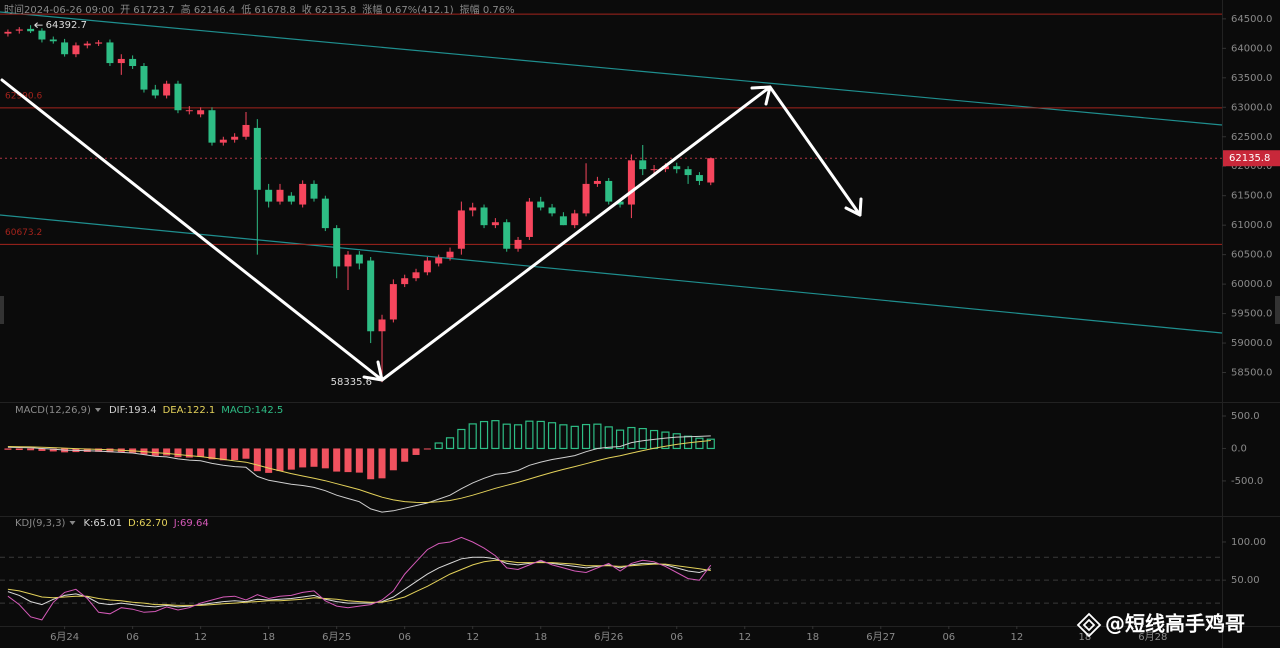 The width and height of the screenshot is (1280, 648). Describe the element at coordinates (1251, 166) in the screenshot. I see `y-tick-label: 62000.0` at that location.